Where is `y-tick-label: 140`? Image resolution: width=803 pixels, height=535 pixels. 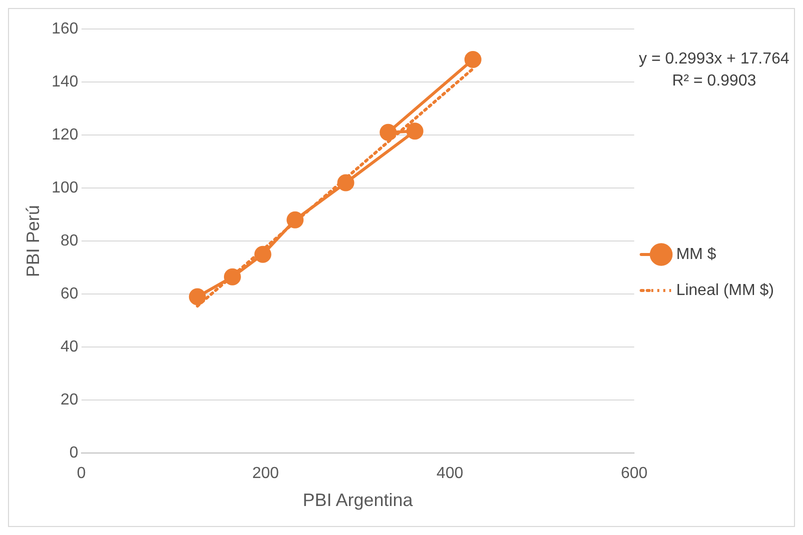 y-tick-label: 140 is located at coordinates (65, 81).